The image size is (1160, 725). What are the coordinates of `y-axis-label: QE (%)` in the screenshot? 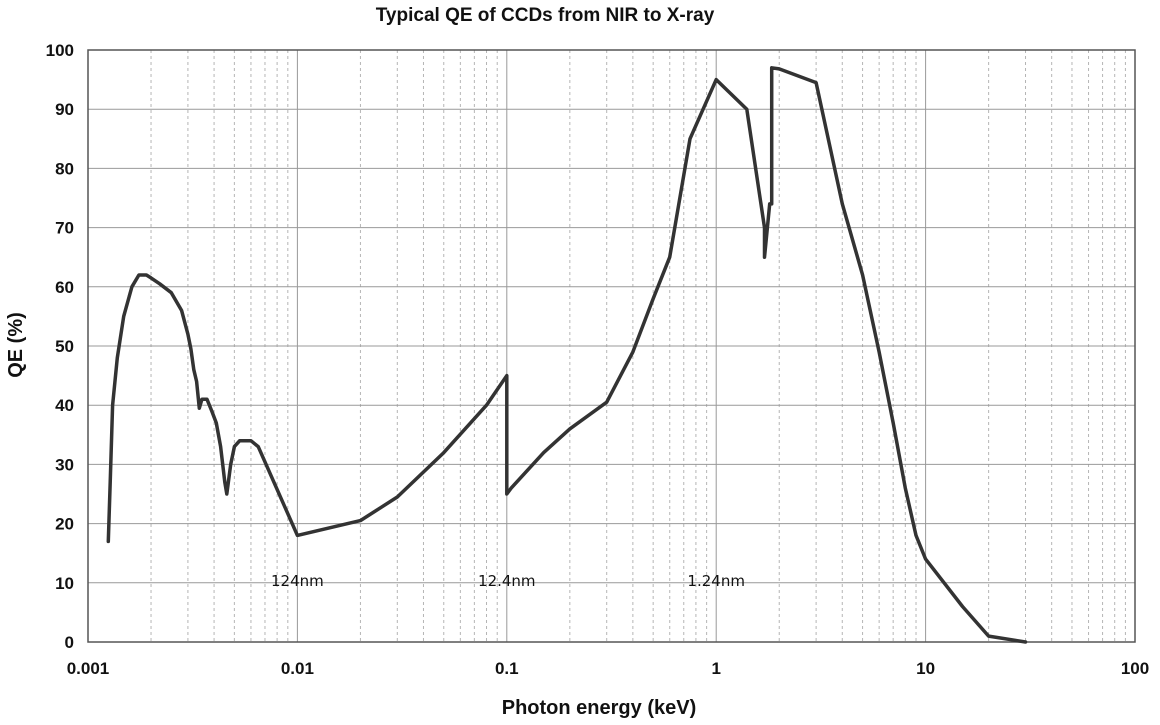 It's located at (16, 345).